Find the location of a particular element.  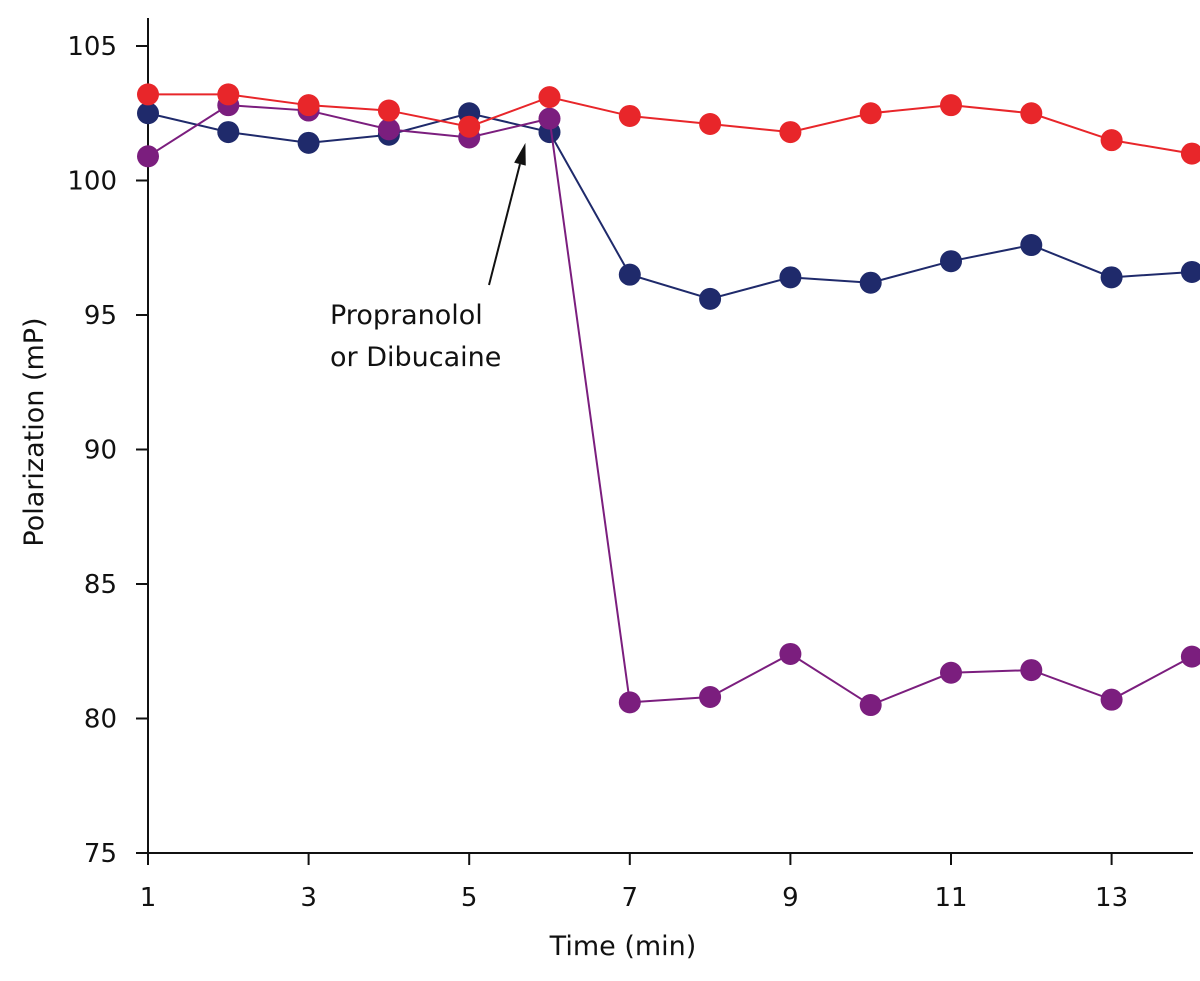

y-tick-label: 90 is located at coordinates (100, 451).